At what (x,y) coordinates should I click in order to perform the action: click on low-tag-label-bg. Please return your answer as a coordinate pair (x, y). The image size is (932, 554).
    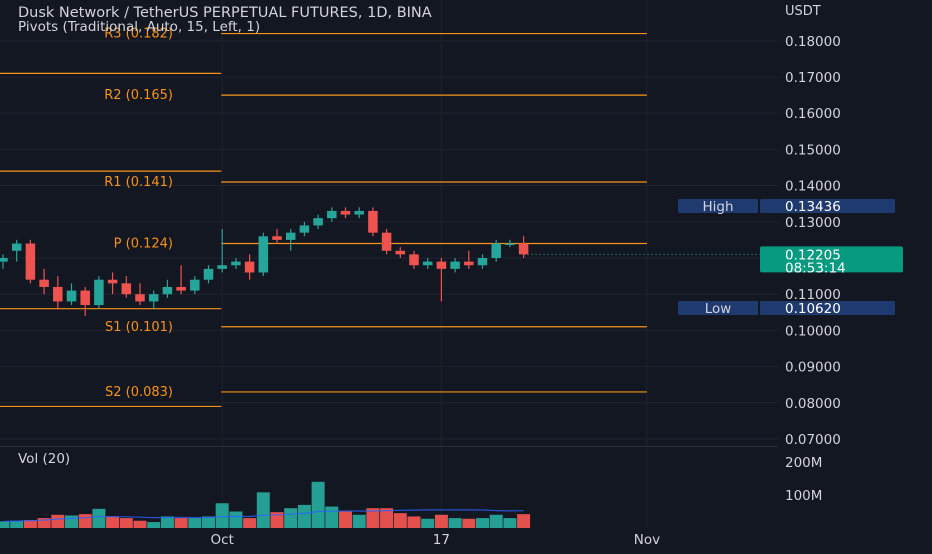
    Looking at the image, I should click on (718, 307).